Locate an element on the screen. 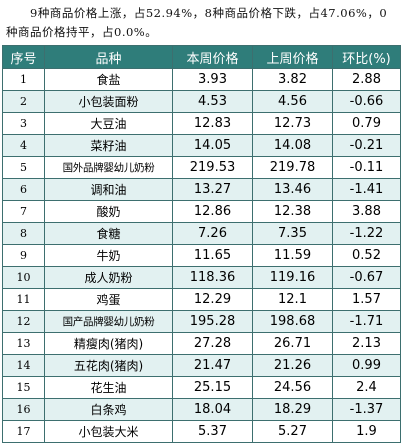  row-last-week-price: 198.68 is located at coordinates (292, 321).